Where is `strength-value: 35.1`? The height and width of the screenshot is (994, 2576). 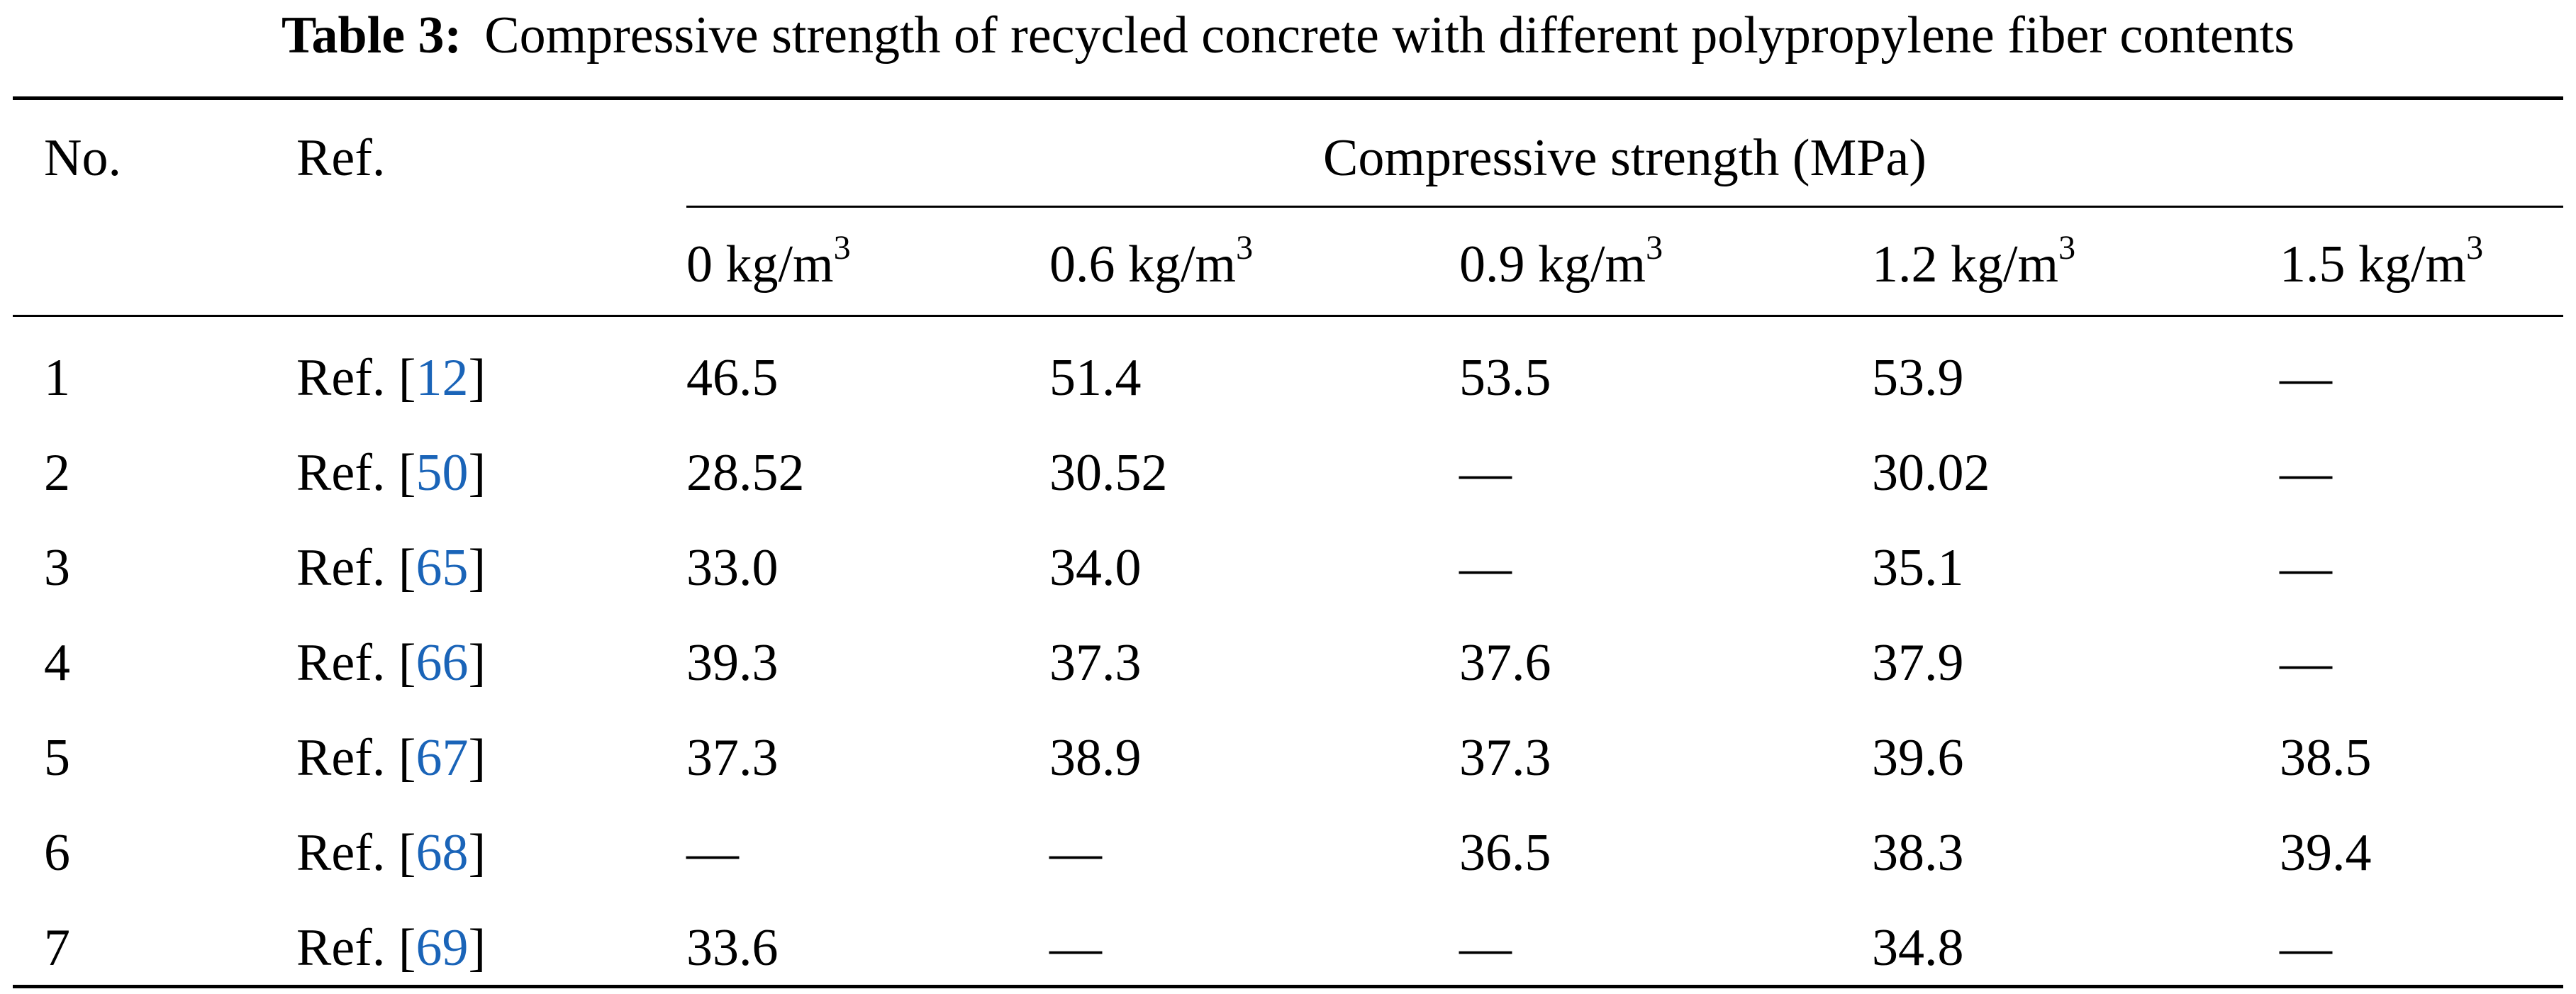
strength-value: 35.1 is located at coordinates (1918, 568).